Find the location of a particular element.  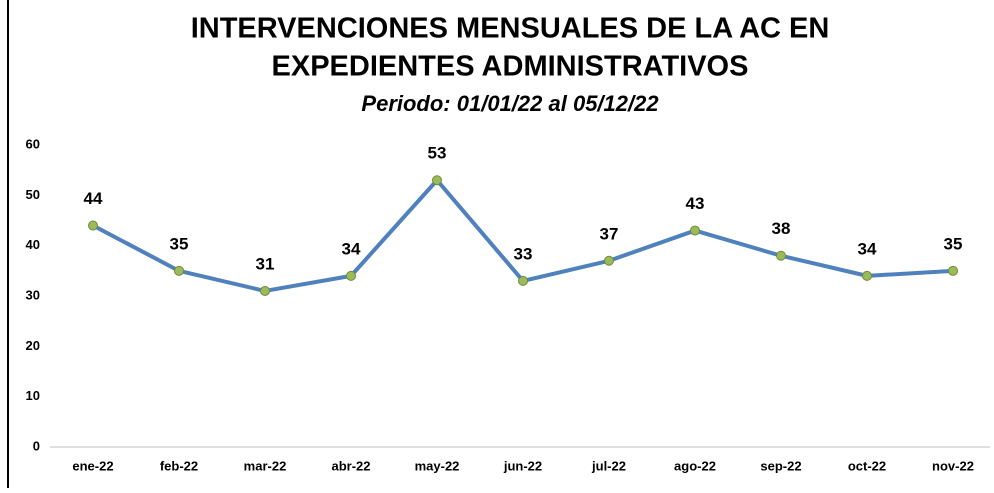

x-tick-label: nov-22 is located at coordinates (953, 465).